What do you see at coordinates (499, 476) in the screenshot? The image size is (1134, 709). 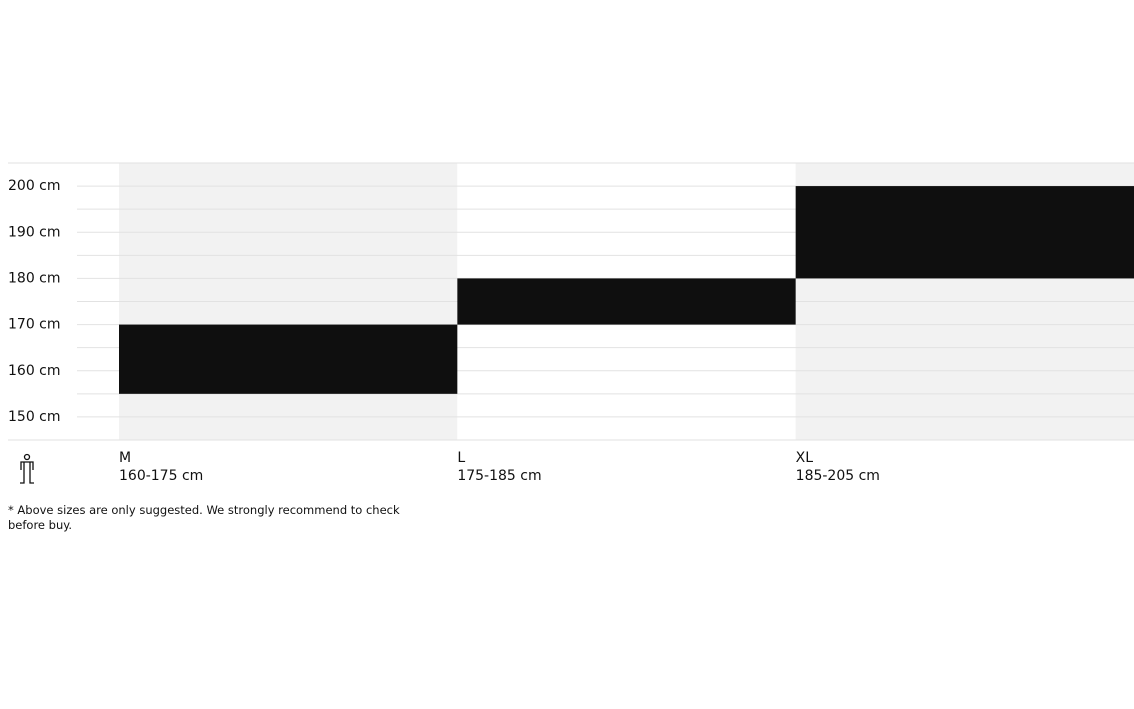 I see `range-label: 175-185 cm` at bounding box center [499, 476].